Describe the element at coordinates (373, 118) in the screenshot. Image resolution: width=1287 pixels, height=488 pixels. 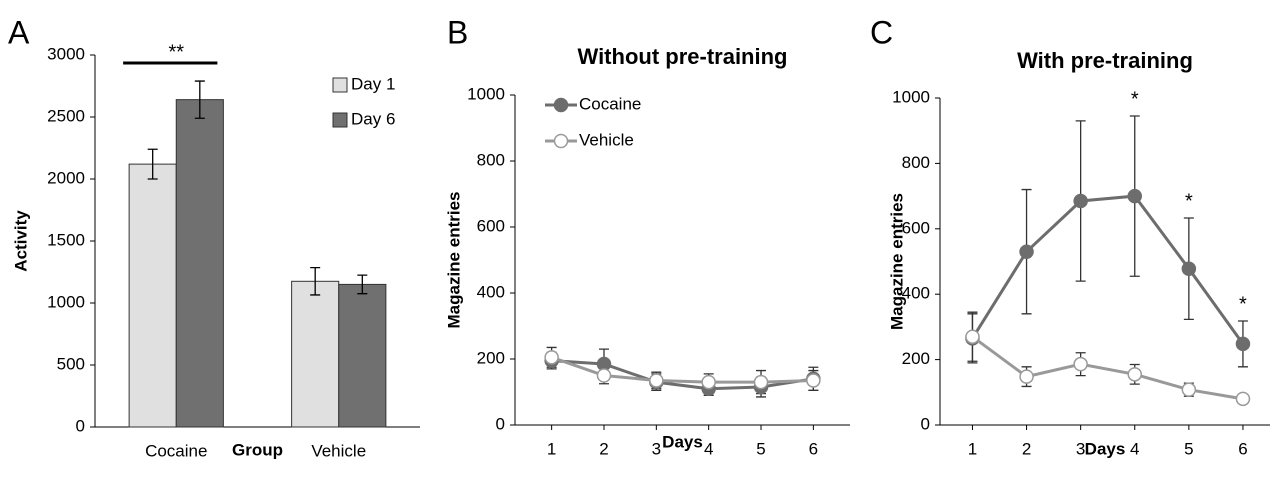
I see `legend-label: Day 6` at that location.